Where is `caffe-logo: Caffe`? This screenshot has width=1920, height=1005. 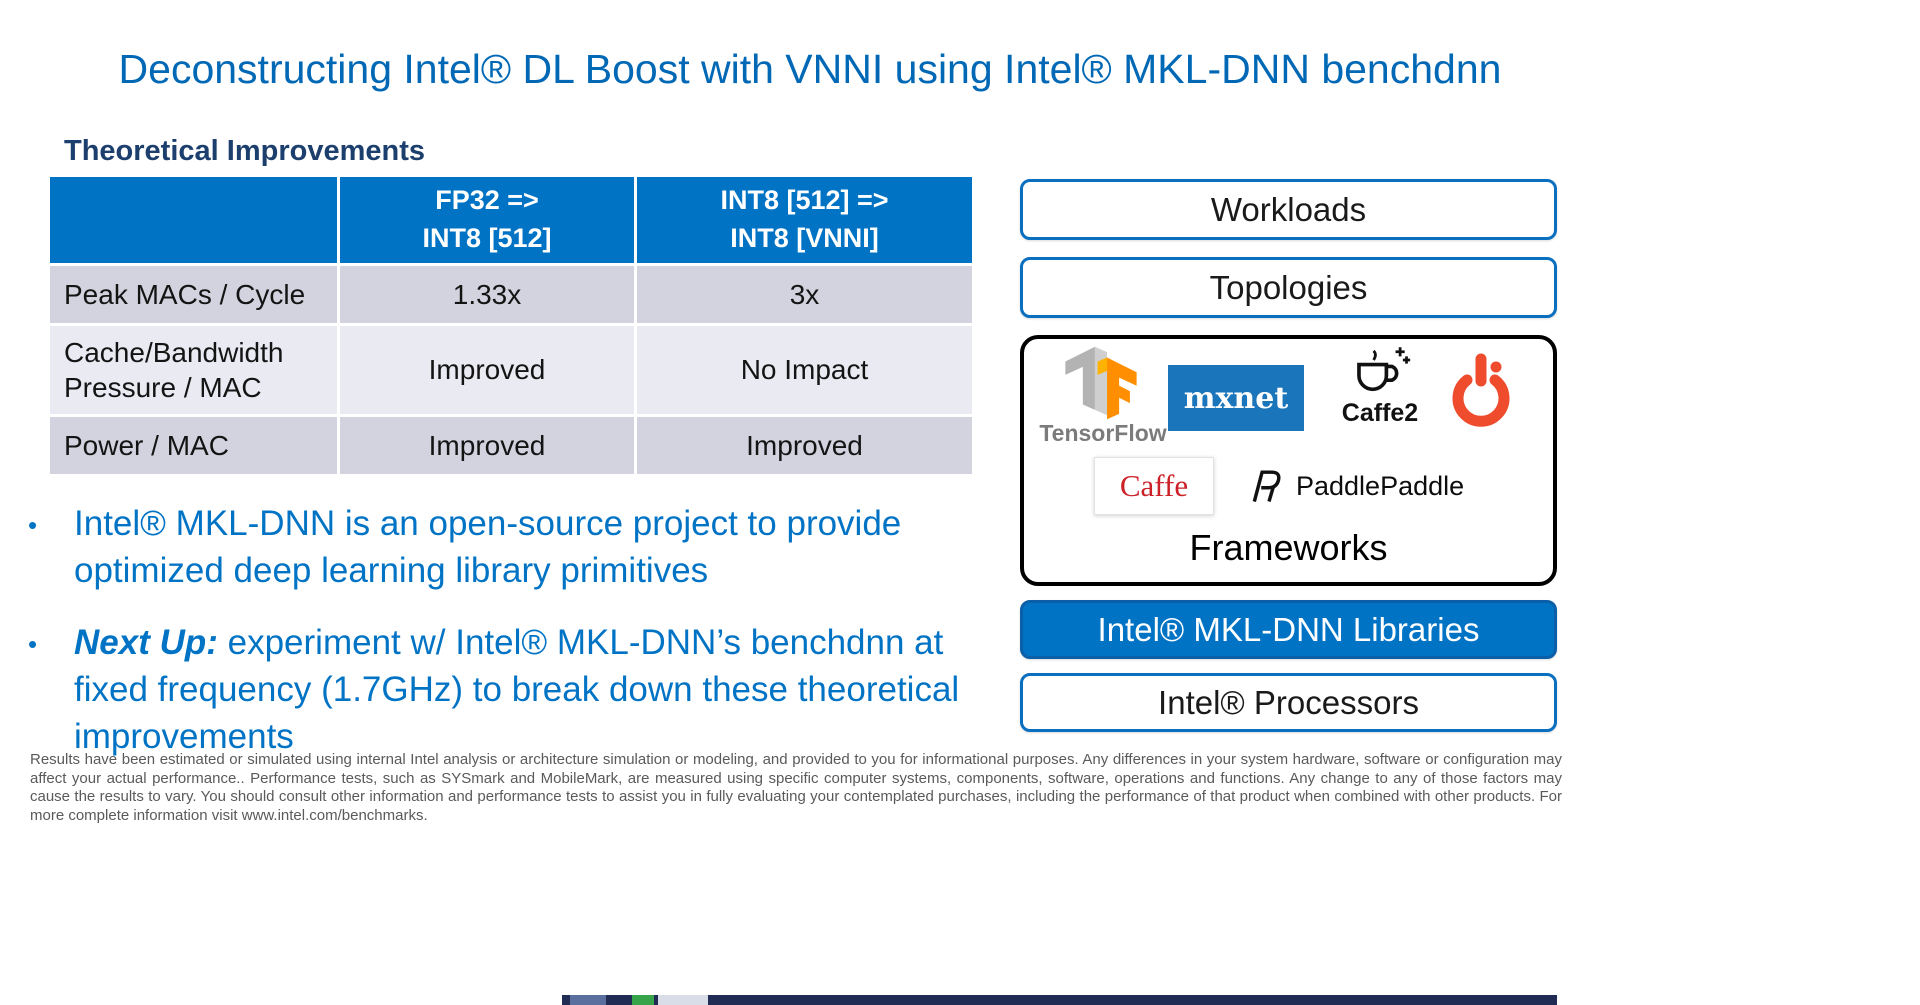 caffe-logo: Caffe is located at coordinates (1154, 486).